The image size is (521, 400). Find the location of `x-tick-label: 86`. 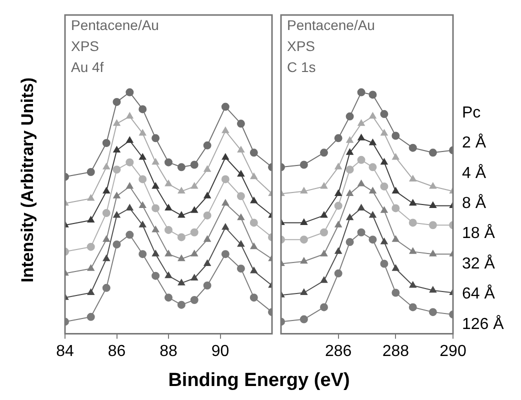

x-tick-label: 86 is located at coordinates (117, 351).